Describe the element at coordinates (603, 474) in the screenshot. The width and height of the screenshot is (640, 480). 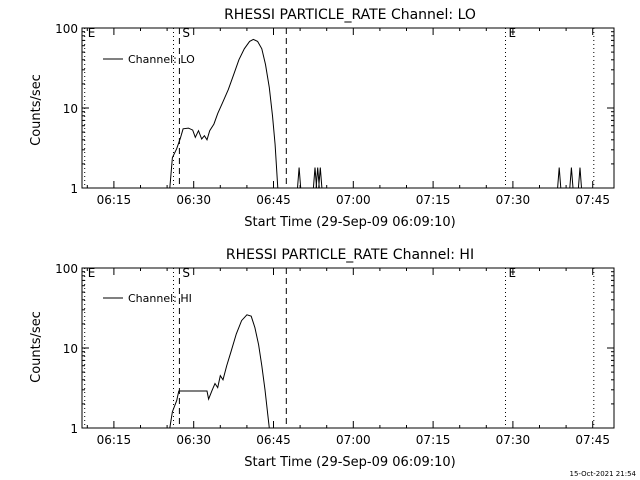
I see `footer-timestamp: 15-Oct-2021 21:54` at that location.